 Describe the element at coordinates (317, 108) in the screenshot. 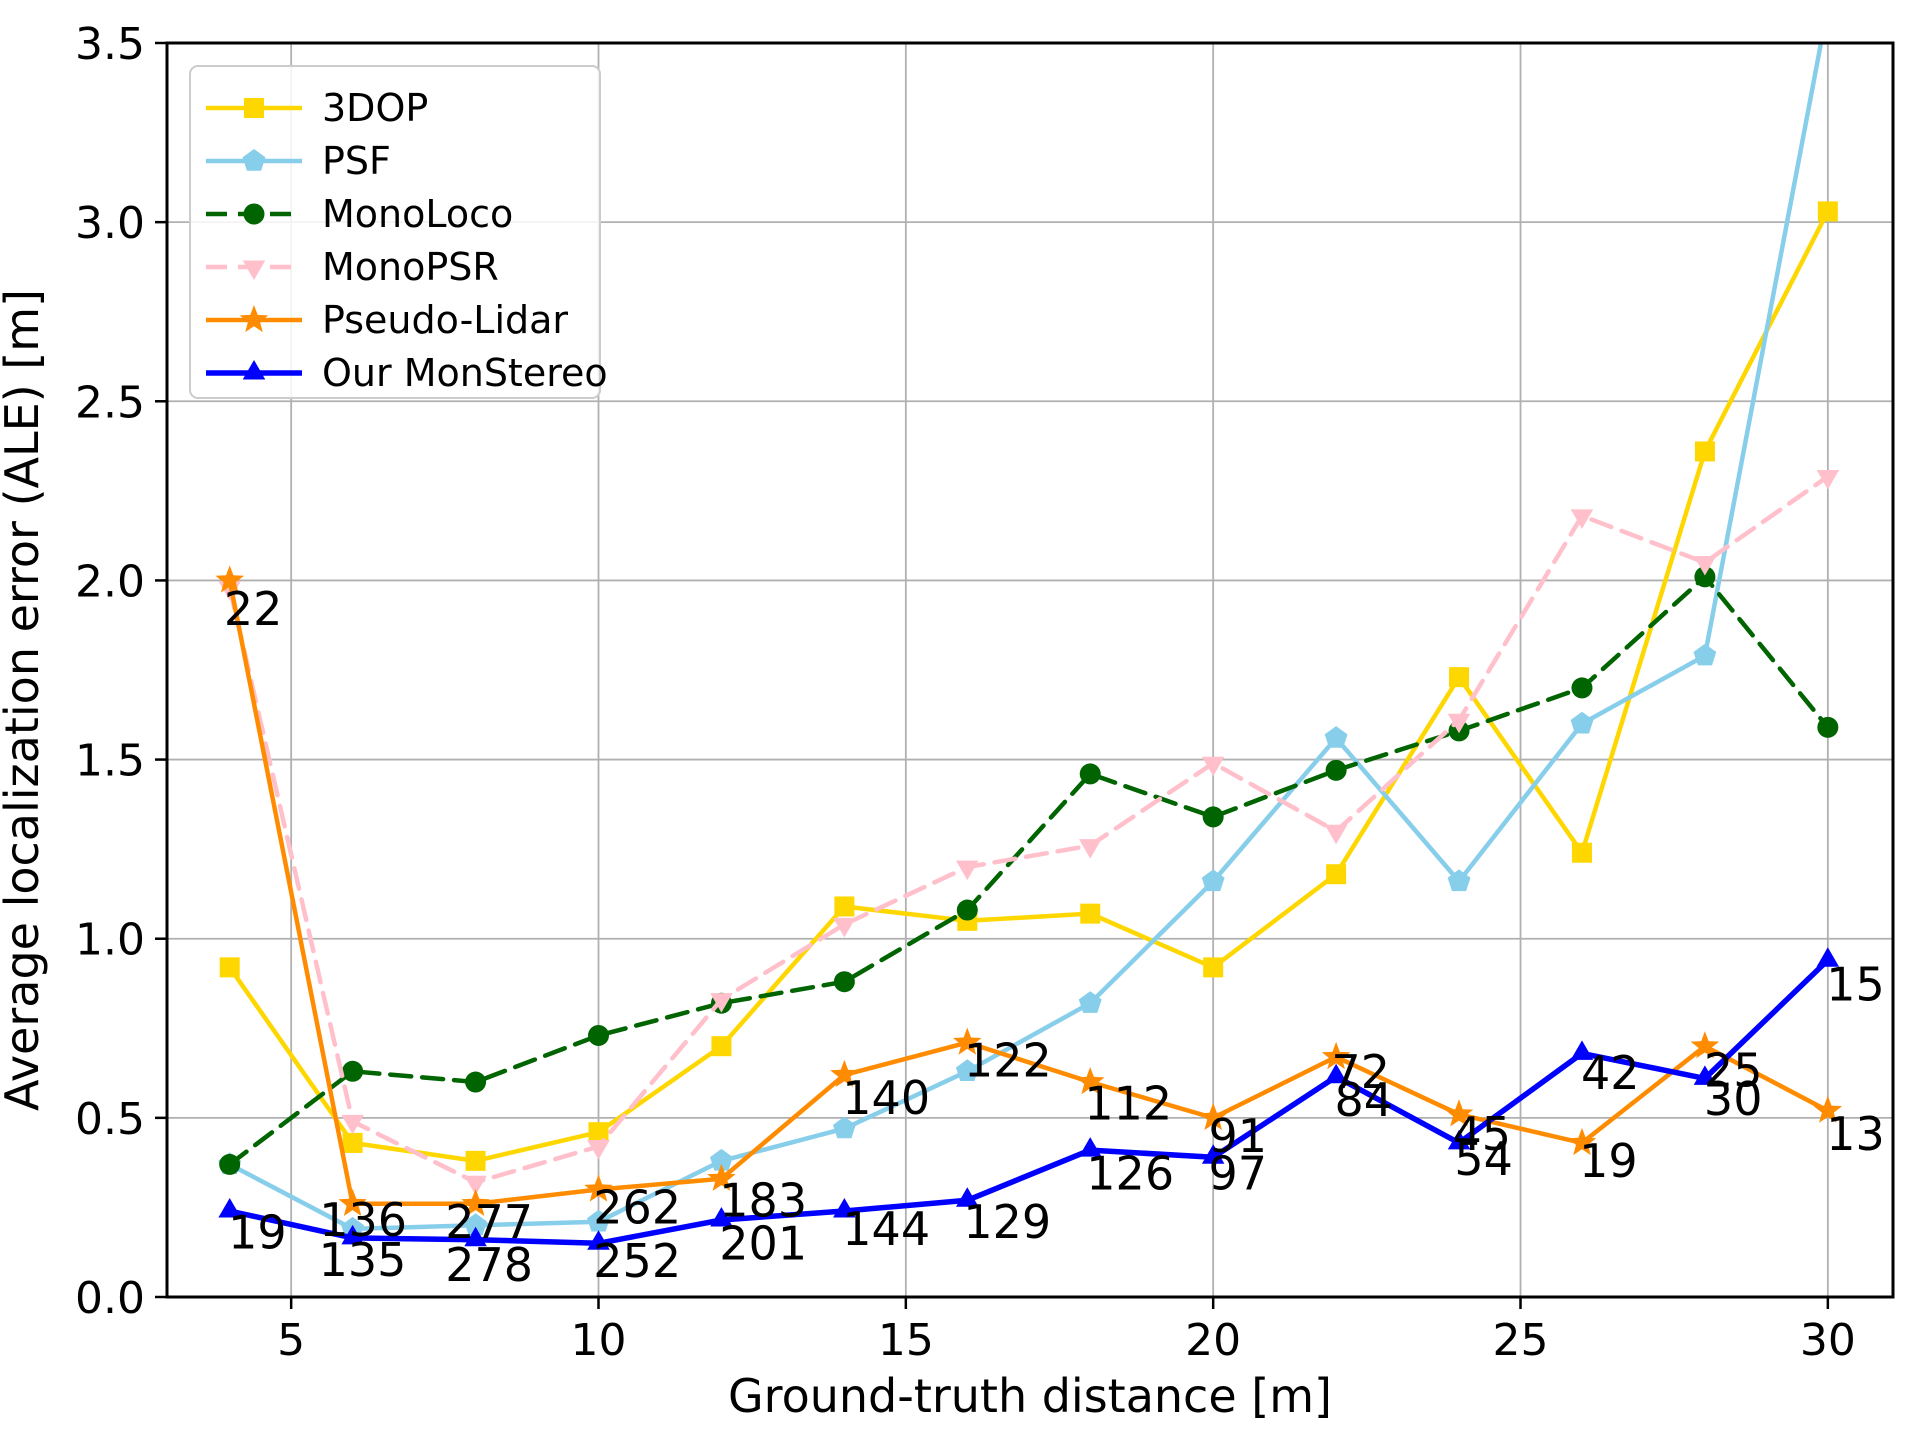

I see `legend-item-3DOP: 3DOP` at that location.